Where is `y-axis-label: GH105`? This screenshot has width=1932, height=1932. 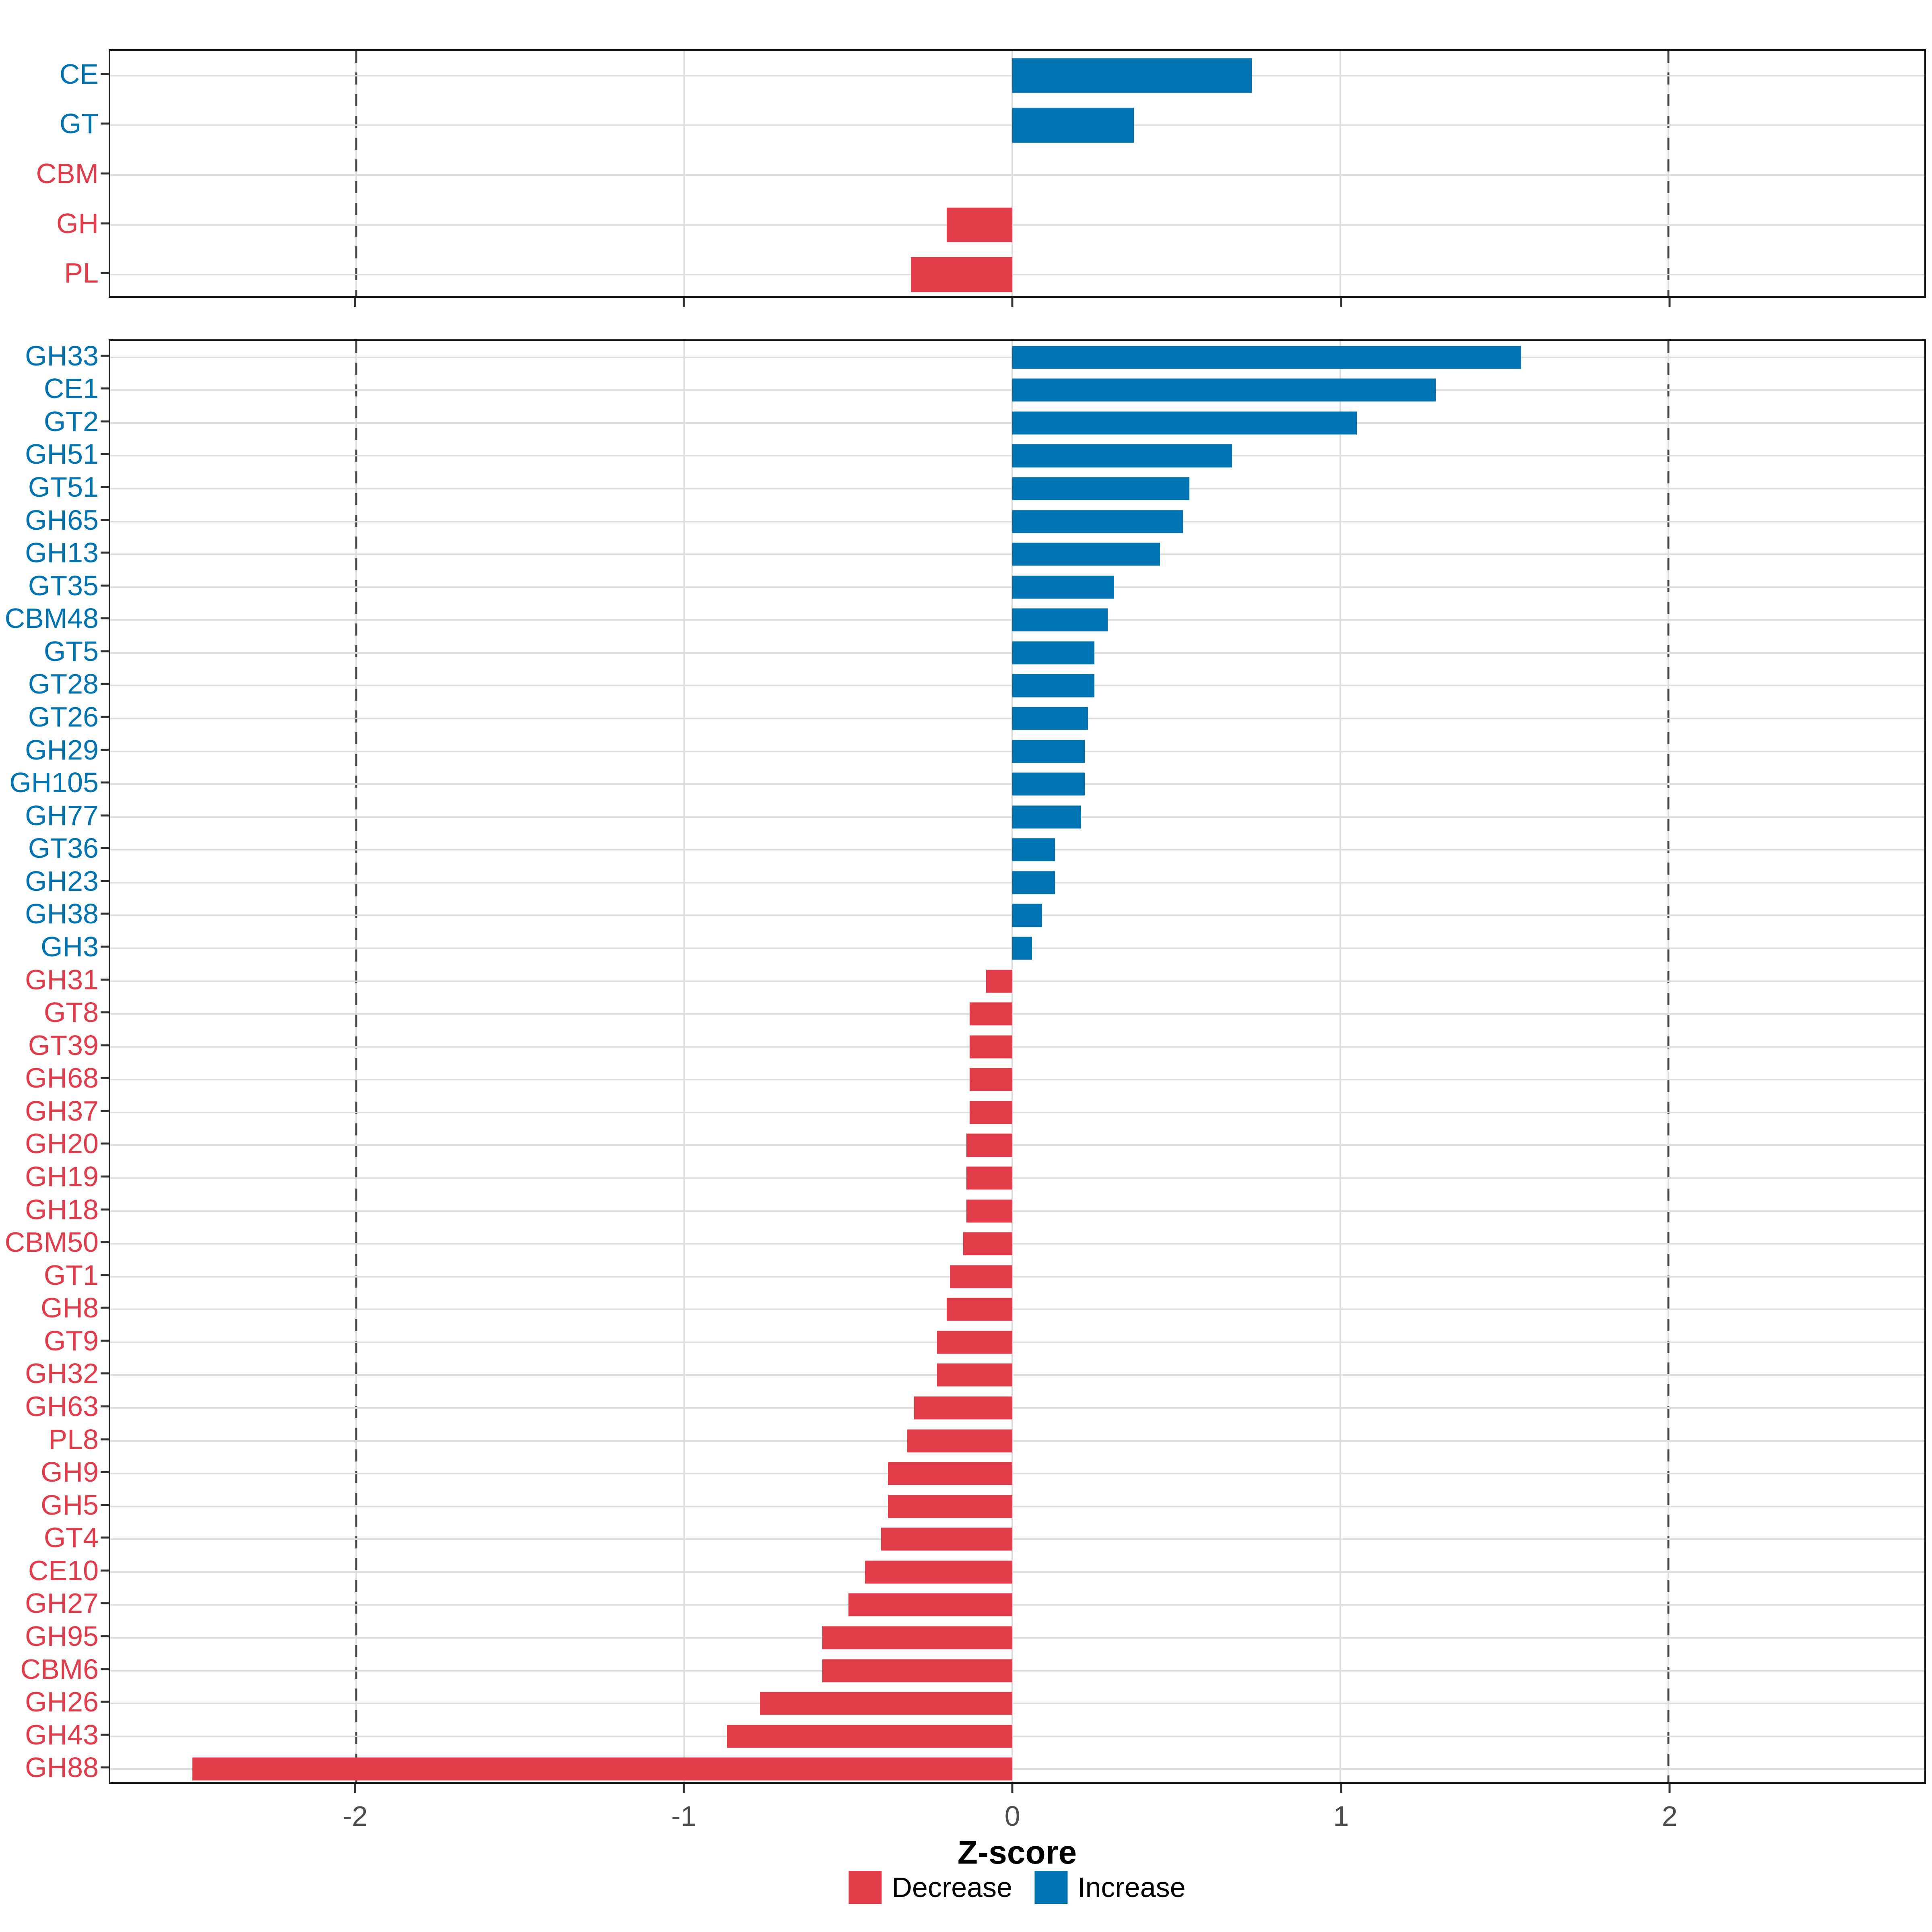 y-axis-label: GH105 is located at coordinates (54, 783).